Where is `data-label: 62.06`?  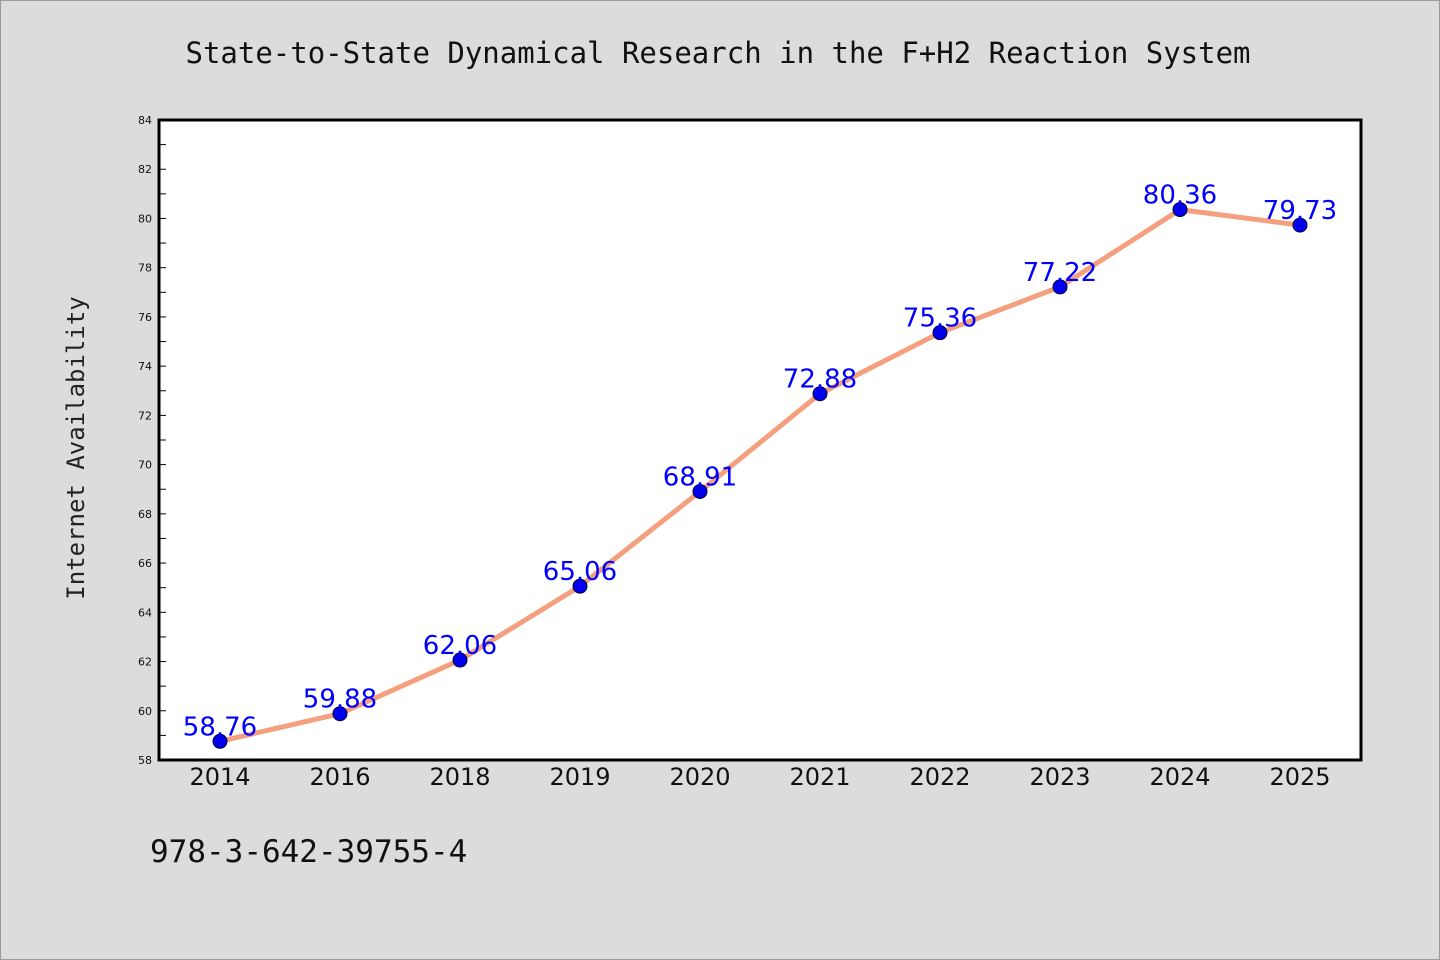 data-label: 62.06 is located at coordinates (460, 646).